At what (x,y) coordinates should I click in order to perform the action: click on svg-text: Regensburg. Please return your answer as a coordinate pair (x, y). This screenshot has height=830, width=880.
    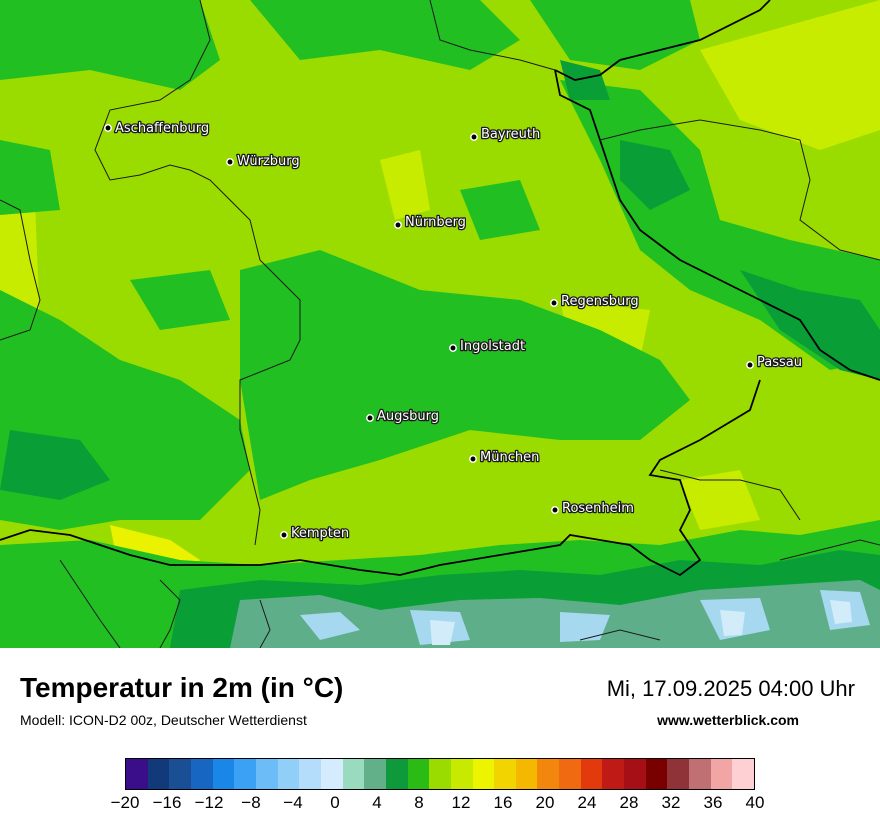
    Looking at the image, I should click on (600, 301).